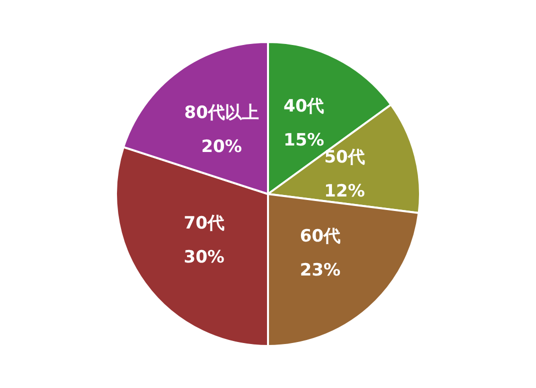 The image size is (536, 388). What do you see at coordinates (344, 191) in the screenshot?
I see `data-label: 12%` at bounding box center [344, 191].